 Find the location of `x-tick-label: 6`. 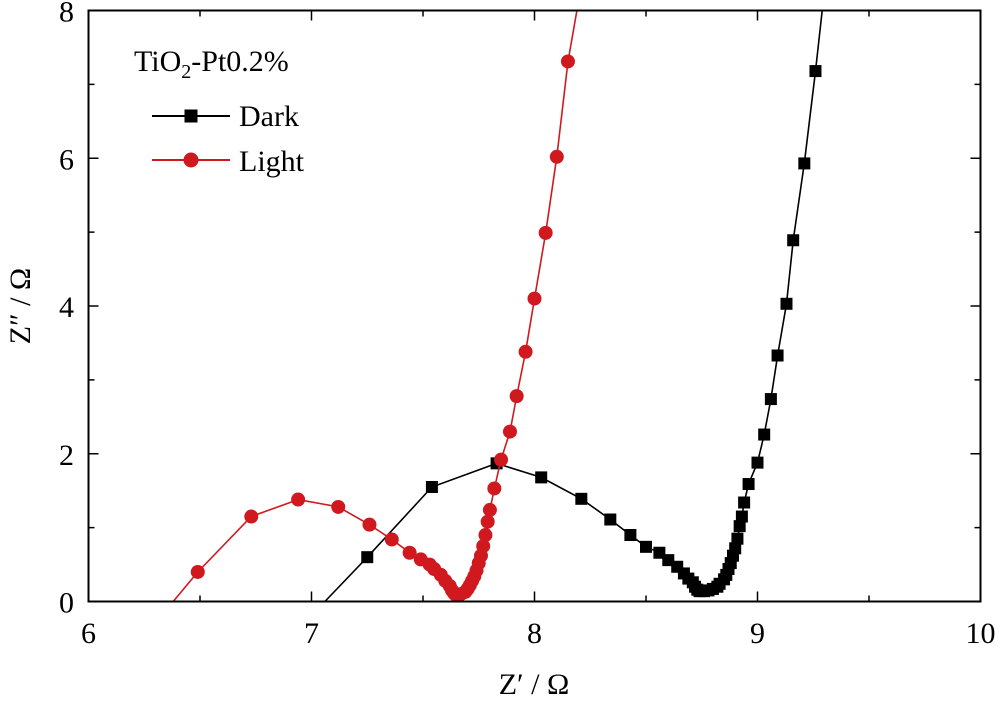

x-tick-label: 6 is located at coordinates (88, 633).